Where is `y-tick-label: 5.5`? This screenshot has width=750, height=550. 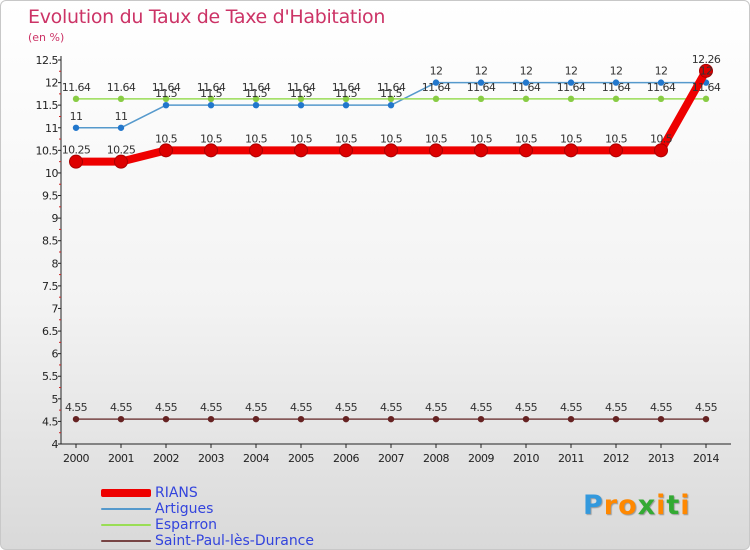 y-tick-label: 5.5 is located at coordinates (50, 376).